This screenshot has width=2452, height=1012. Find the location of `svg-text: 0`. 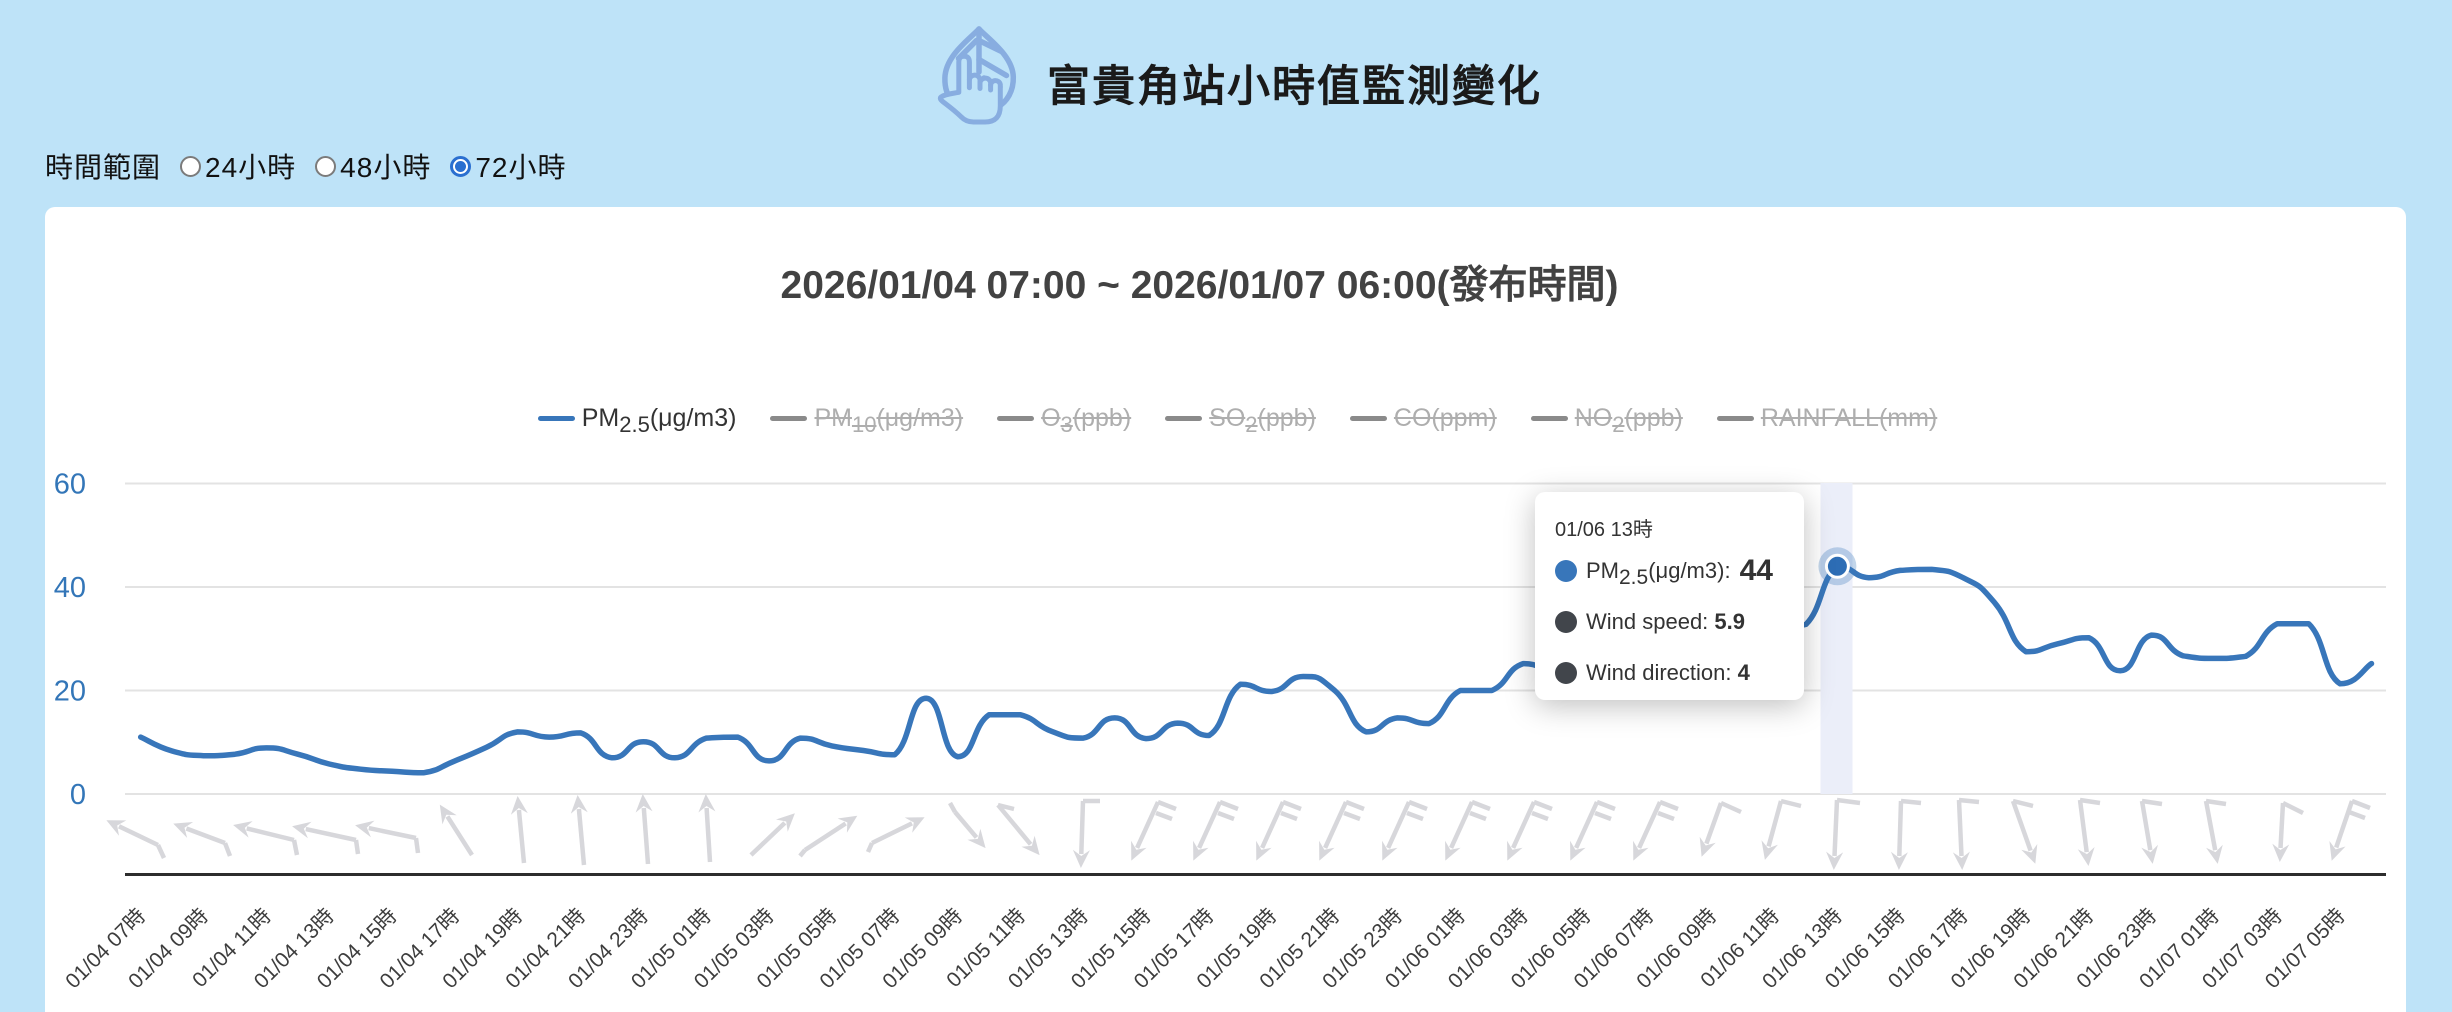

svg-text: 0 is located at coordinates (78, 795).